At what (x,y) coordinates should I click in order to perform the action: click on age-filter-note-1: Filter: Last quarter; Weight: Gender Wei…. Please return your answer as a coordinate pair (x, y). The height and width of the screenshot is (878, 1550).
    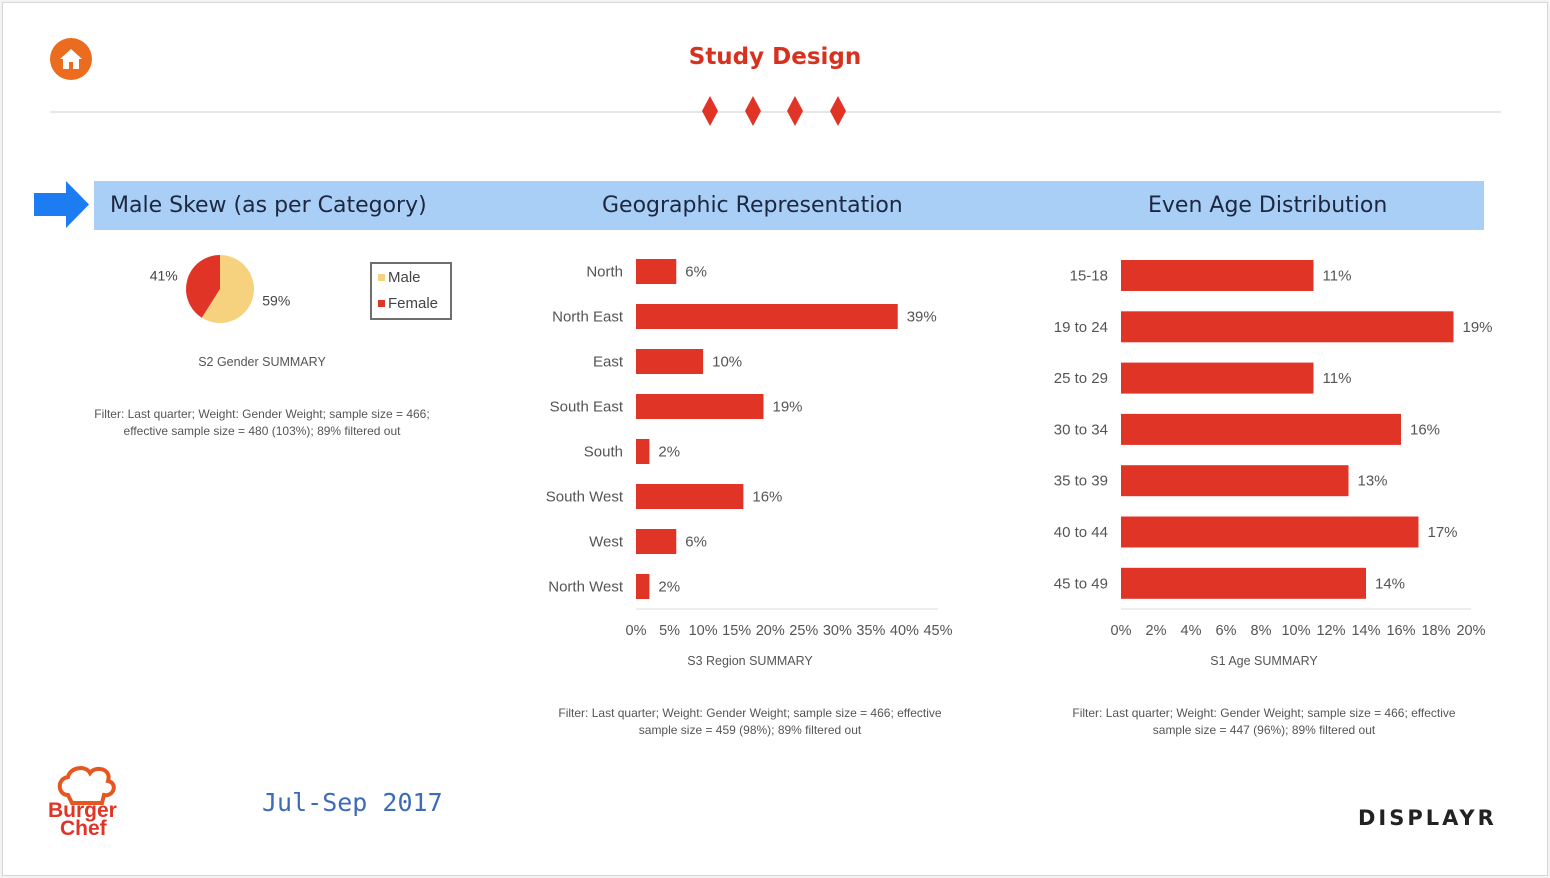
    Looking at the image, I should click on (1264, 713).